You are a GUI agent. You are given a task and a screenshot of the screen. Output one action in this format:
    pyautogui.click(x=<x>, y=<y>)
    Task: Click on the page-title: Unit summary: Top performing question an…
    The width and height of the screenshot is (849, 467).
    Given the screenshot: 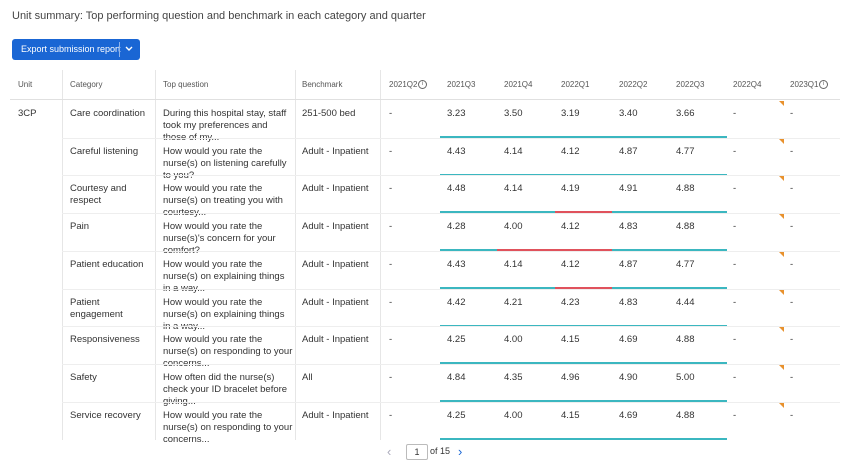 What is the action you would take?
    pyautogui.click(x=219, y=16)
    